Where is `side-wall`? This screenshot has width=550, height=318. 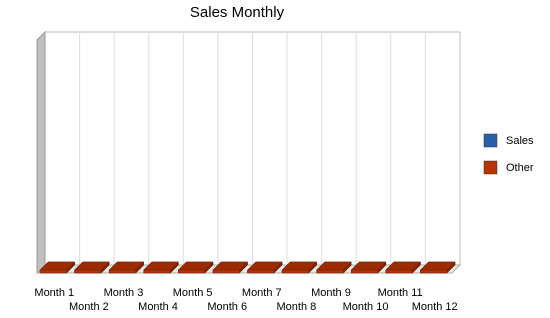 side-wall is located at coordinates (41, 152).